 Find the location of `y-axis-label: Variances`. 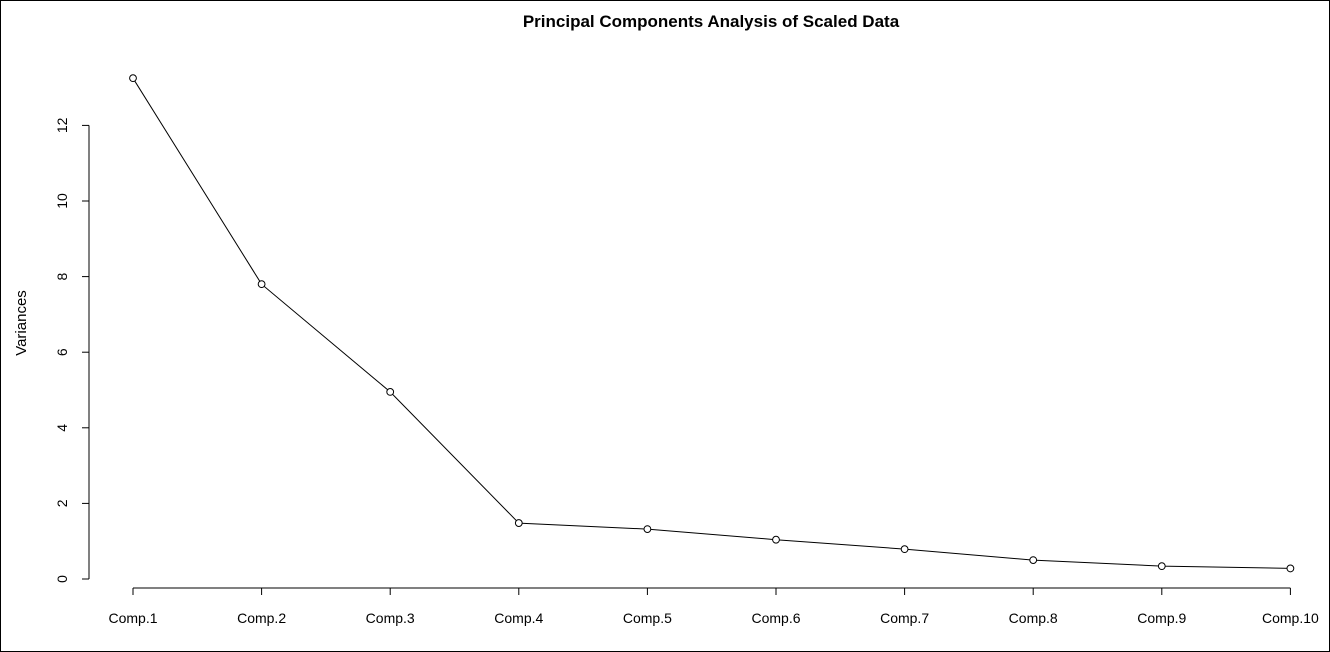

y-axis-label: Variances is located at coordinates (21, 323).